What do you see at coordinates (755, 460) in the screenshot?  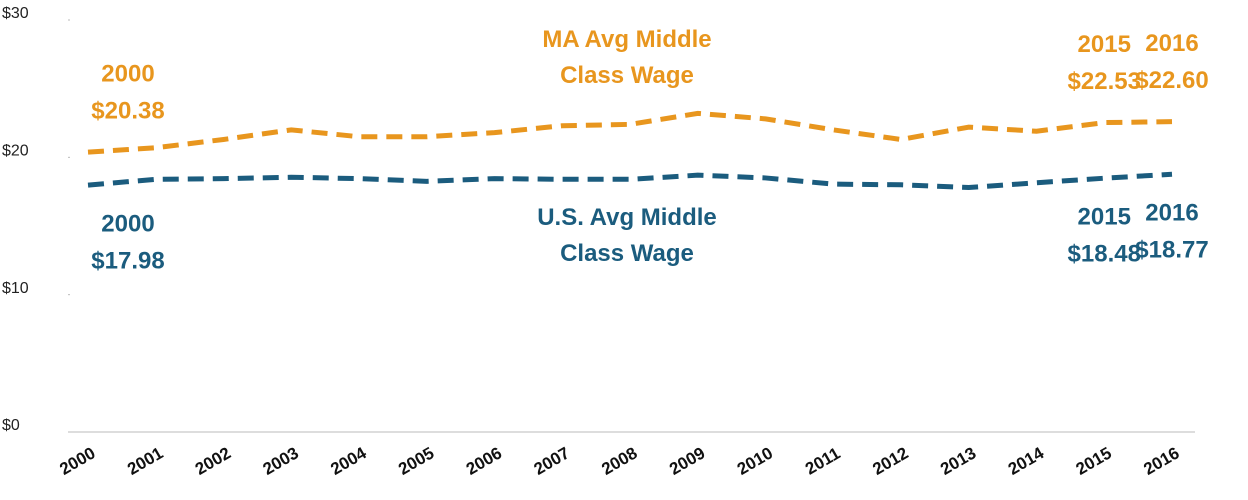 I see `x-tick-label: 2010` at bounding box center [755, 460].